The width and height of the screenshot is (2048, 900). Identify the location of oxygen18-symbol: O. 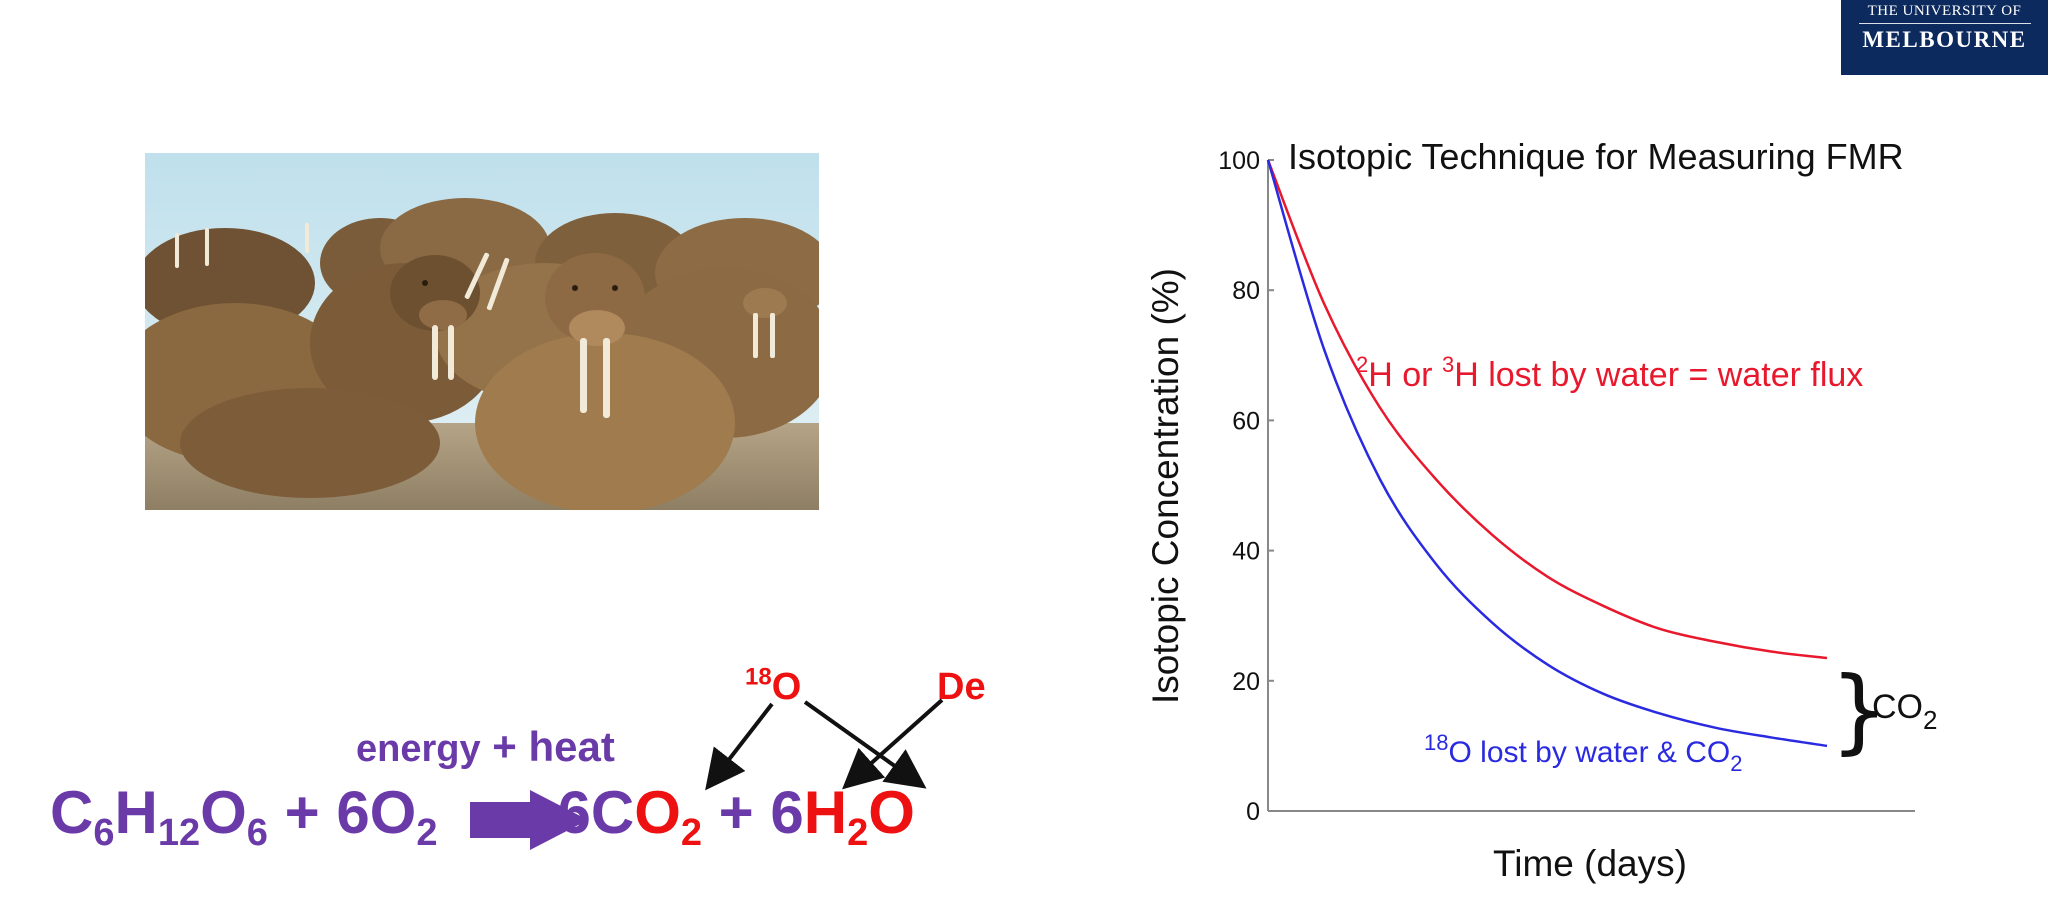
(786, 687).